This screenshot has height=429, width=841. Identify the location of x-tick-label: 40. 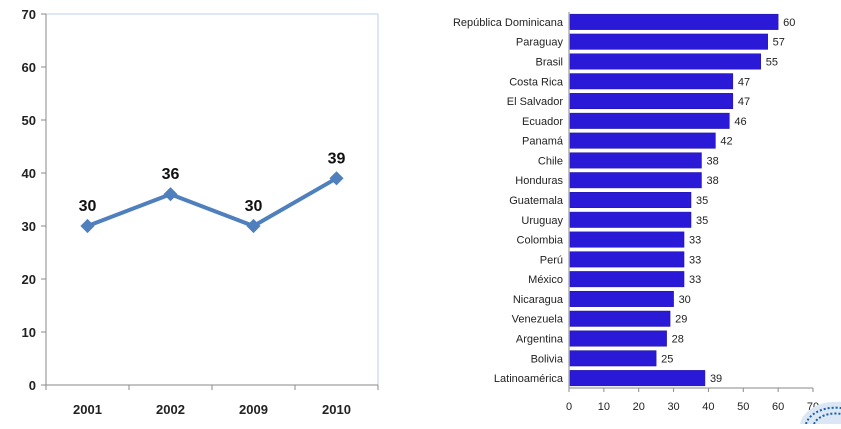
(708, 407).